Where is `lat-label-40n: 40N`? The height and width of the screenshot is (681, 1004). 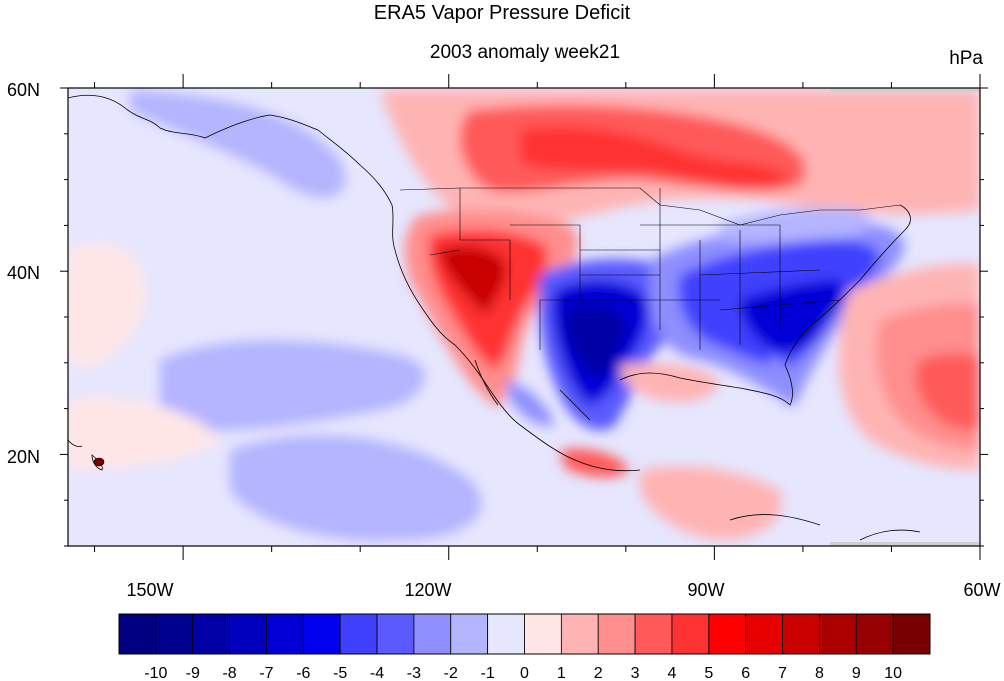 lat-label-40n: 40N is located at coordinates (23, 273).